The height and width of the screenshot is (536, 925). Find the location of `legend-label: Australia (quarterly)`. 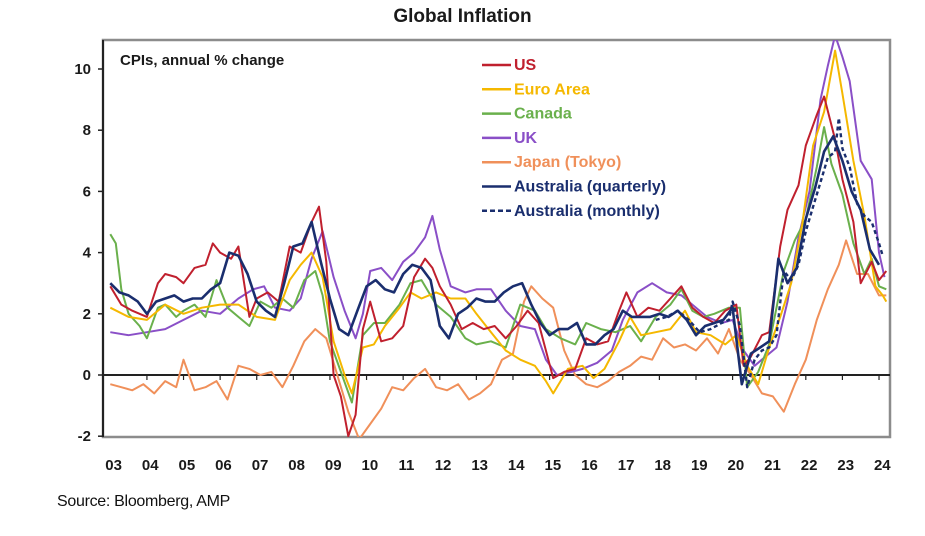

legend-label: Australia (quarterly) is located at coordinates (590, 187).